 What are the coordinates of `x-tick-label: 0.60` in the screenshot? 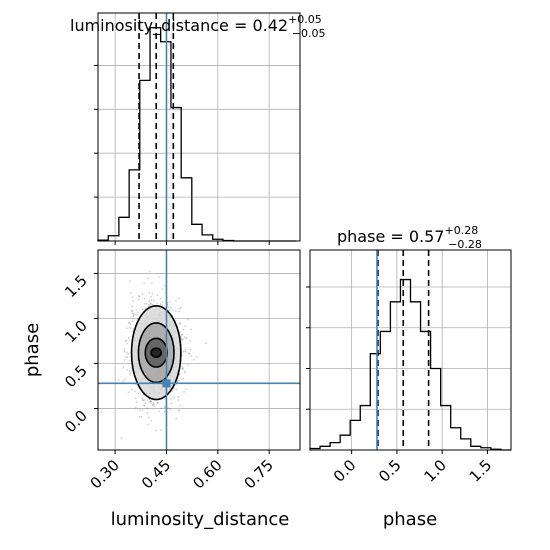 It's located at (207, 474).